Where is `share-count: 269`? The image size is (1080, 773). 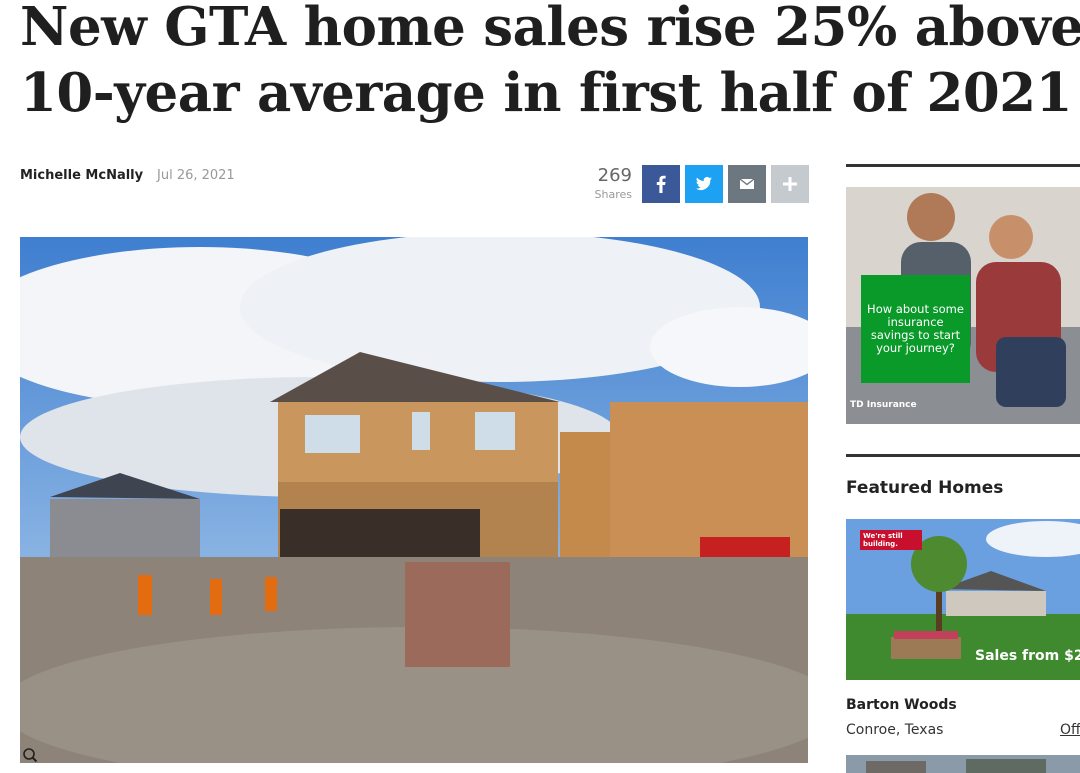
share-count: 269 is located at coordinates (614, 175).